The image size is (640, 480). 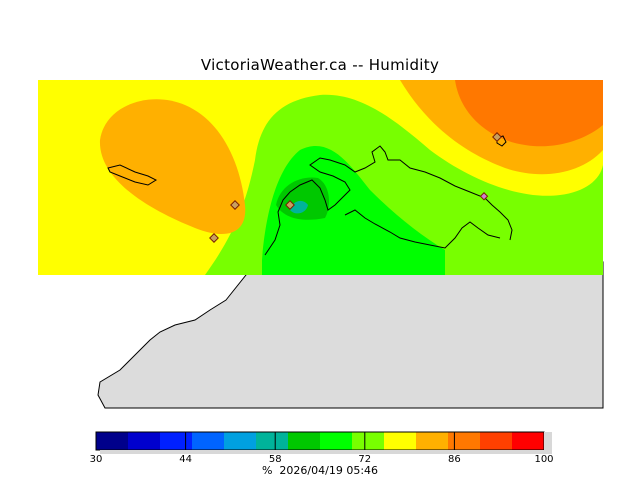 I want to click on legend-tick-label: 58, so click(x=275, y=459).